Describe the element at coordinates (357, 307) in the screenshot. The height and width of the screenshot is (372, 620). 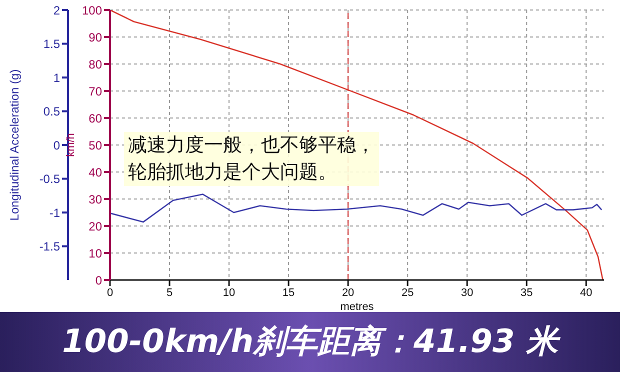
I see `x-axis-title: metres` at that location.